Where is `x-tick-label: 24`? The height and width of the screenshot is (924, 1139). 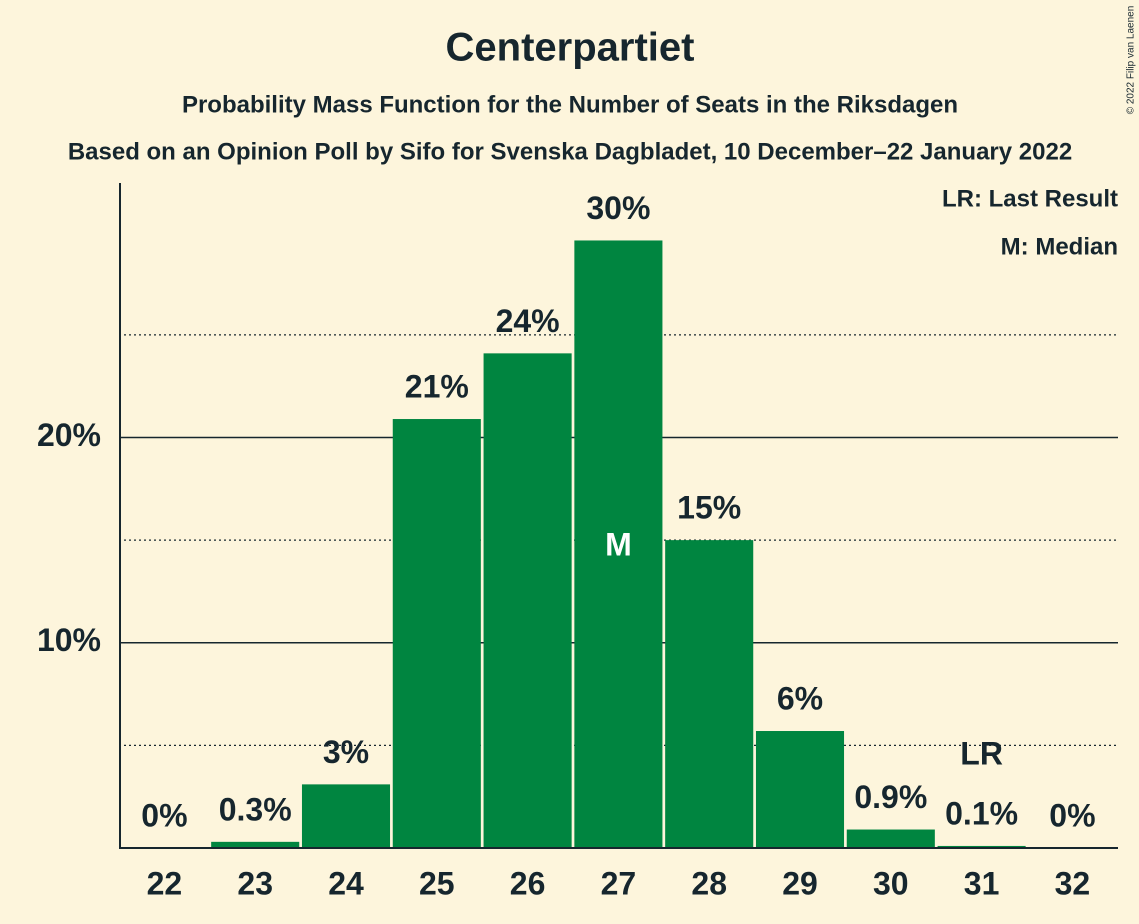
x-tick-label: 24 is located at coordinates (346, 883).